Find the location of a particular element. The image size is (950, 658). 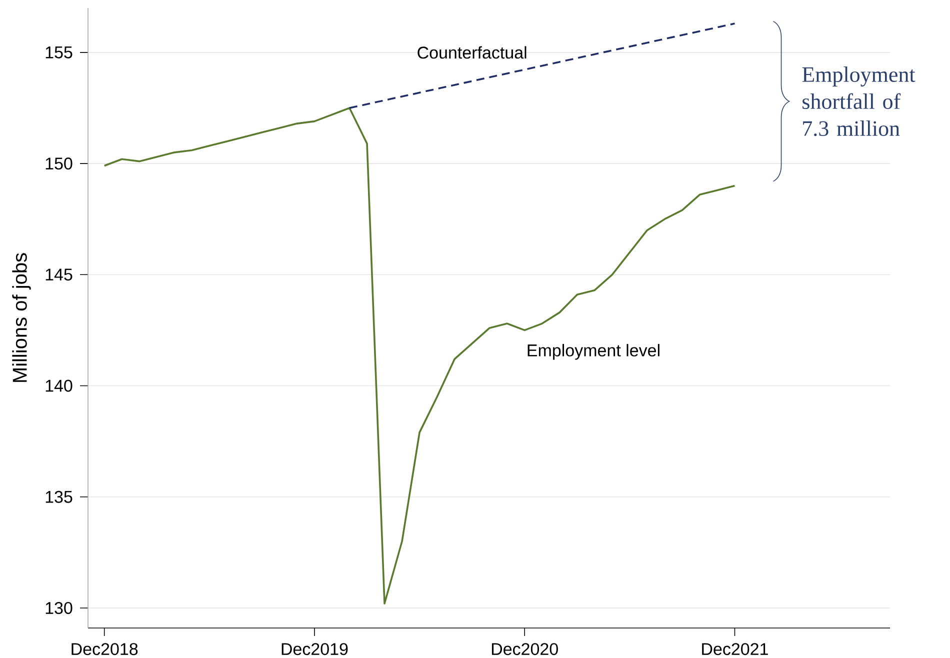

x-tick-label: Dec2019 is located at coordinates (315, 649).